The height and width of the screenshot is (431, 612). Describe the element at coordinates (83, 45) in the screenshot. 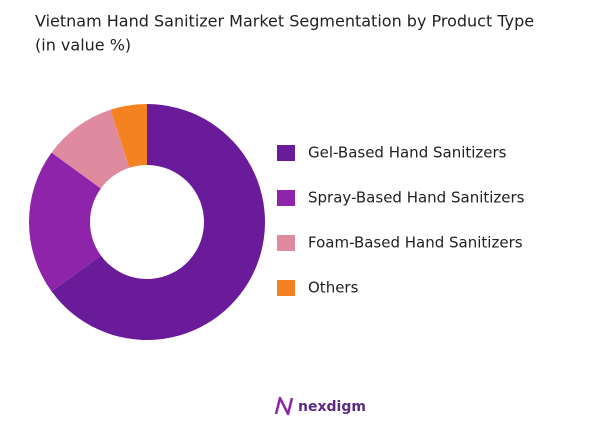

I see `chart-subtitle: (in value %)` at that location.